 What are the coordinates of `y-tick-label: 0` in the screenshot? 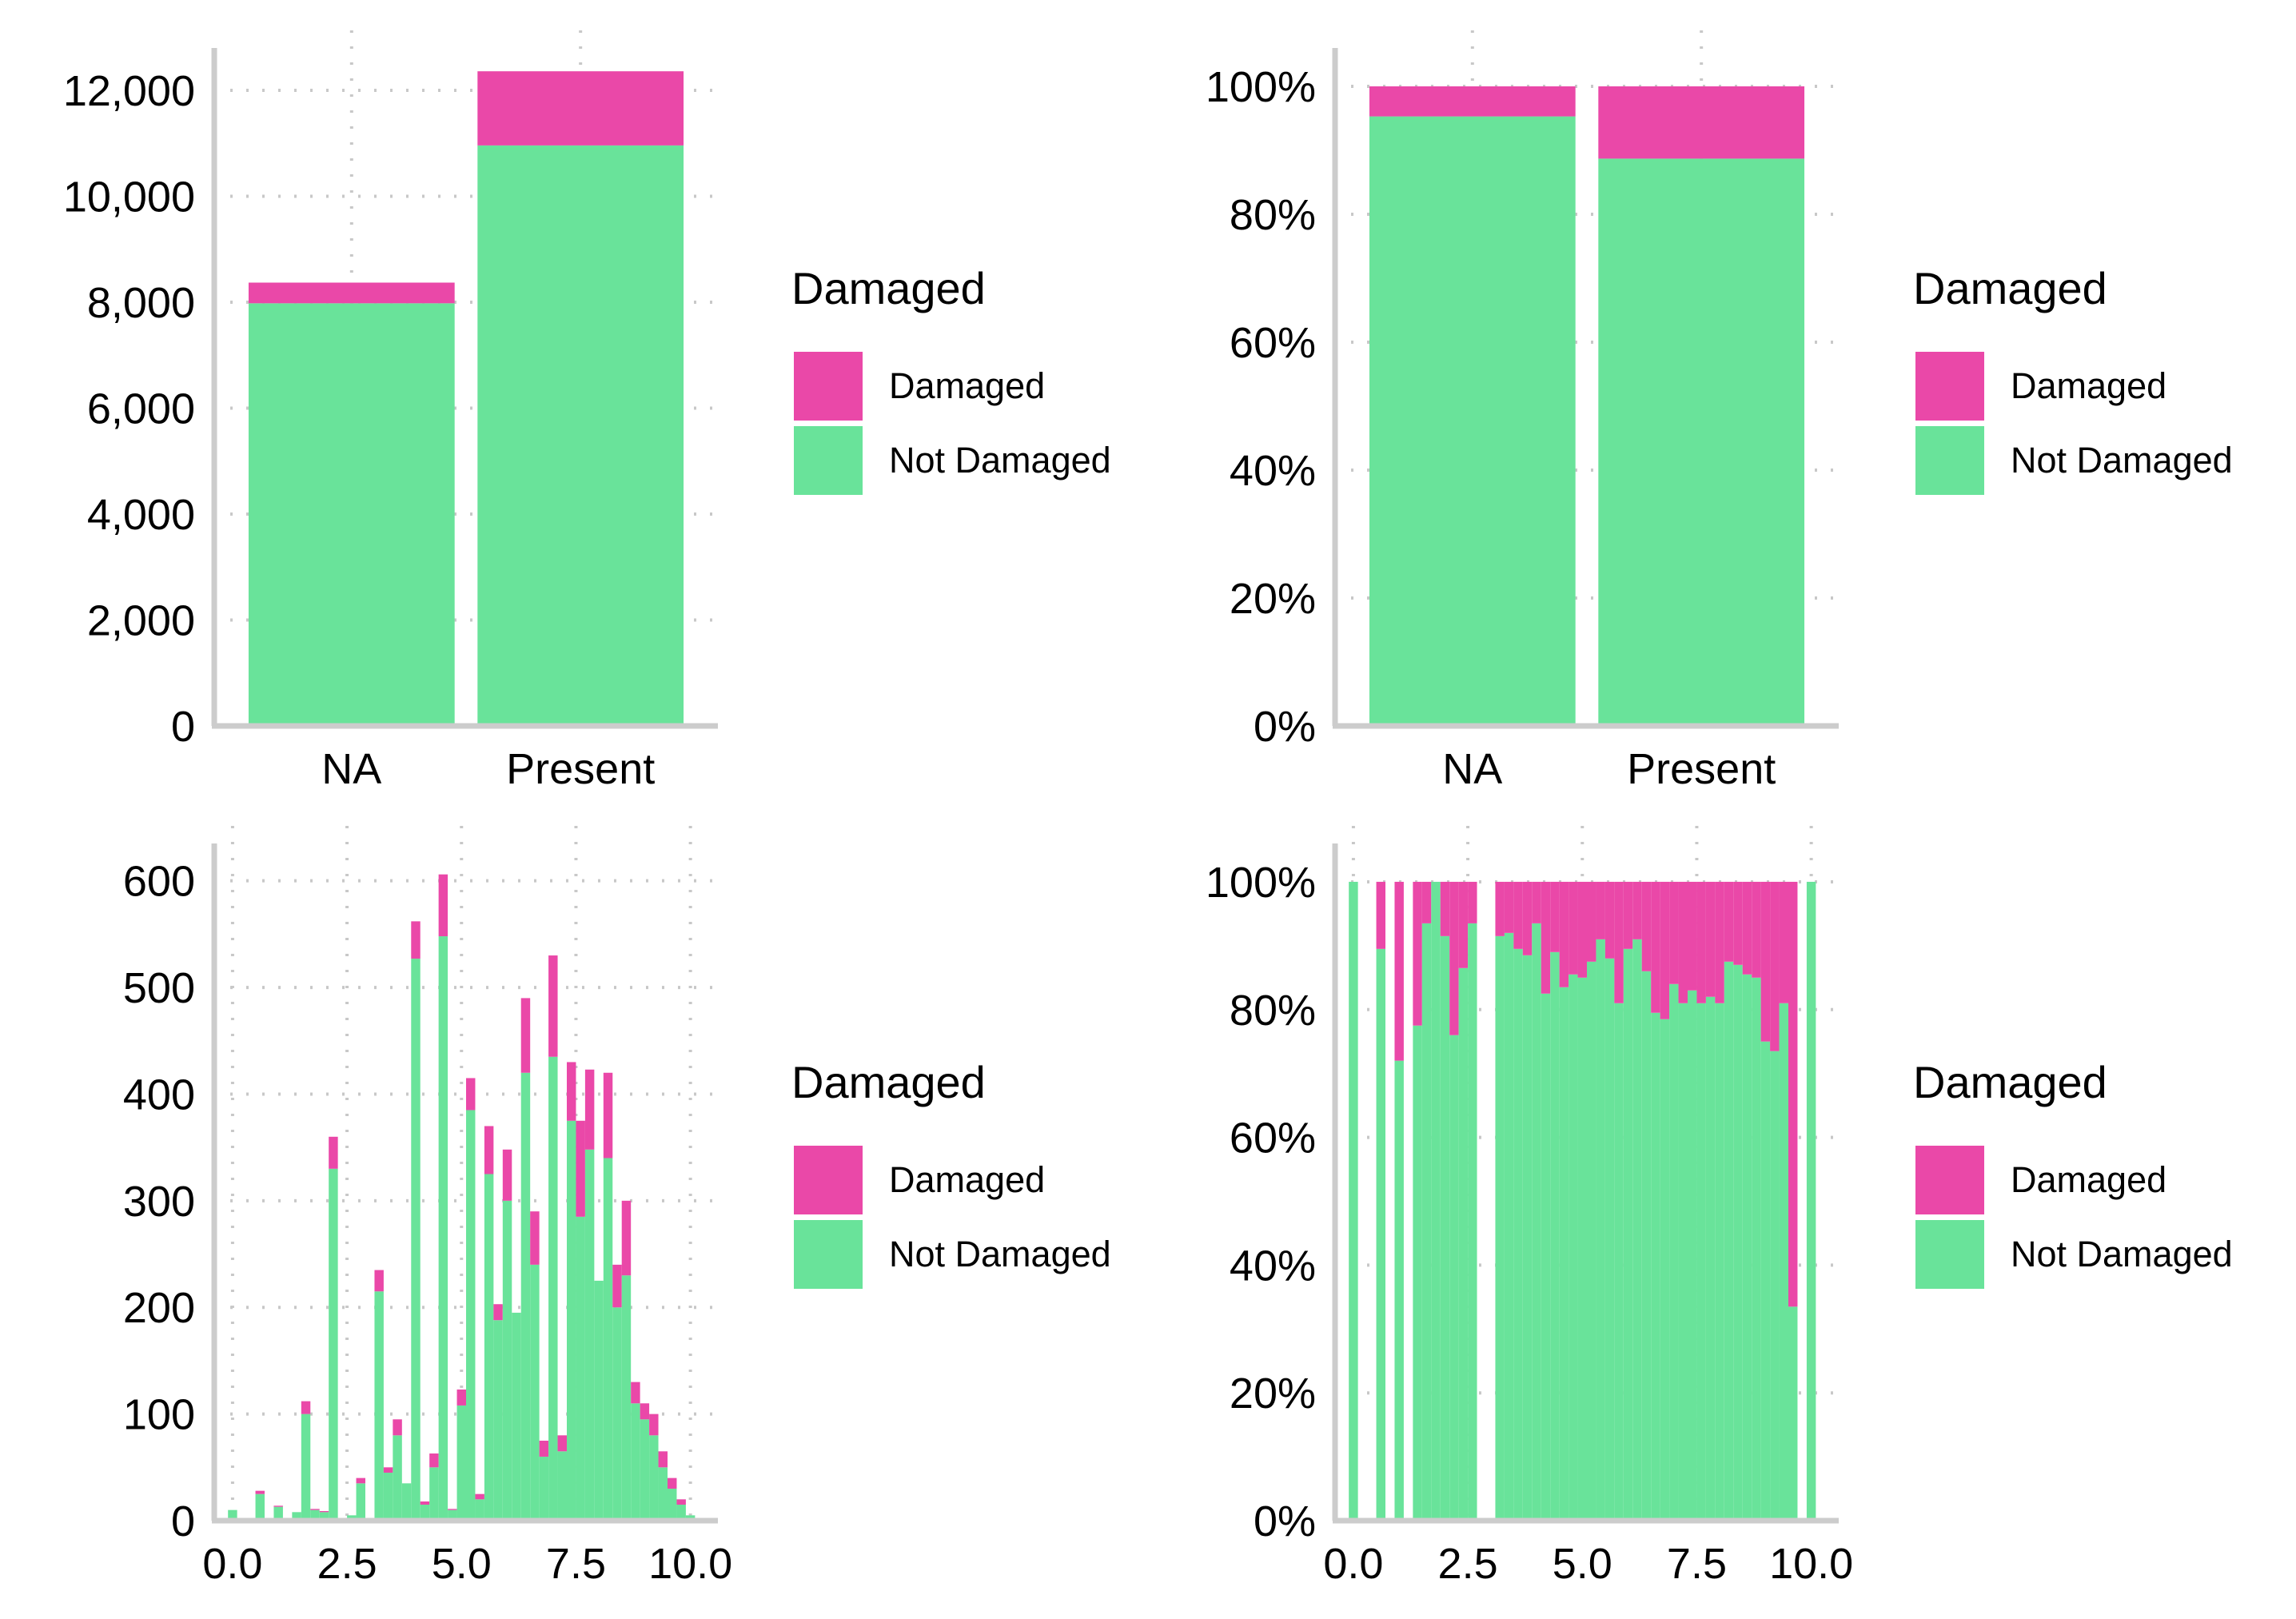 It's located at (183, 1521).